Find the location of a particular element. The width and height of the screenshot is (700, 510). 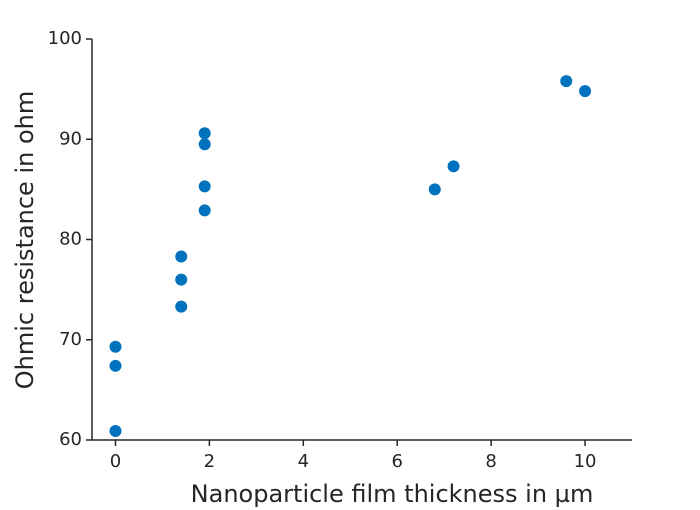

y-tick-label: 90 is located at coordinates (70, 138).